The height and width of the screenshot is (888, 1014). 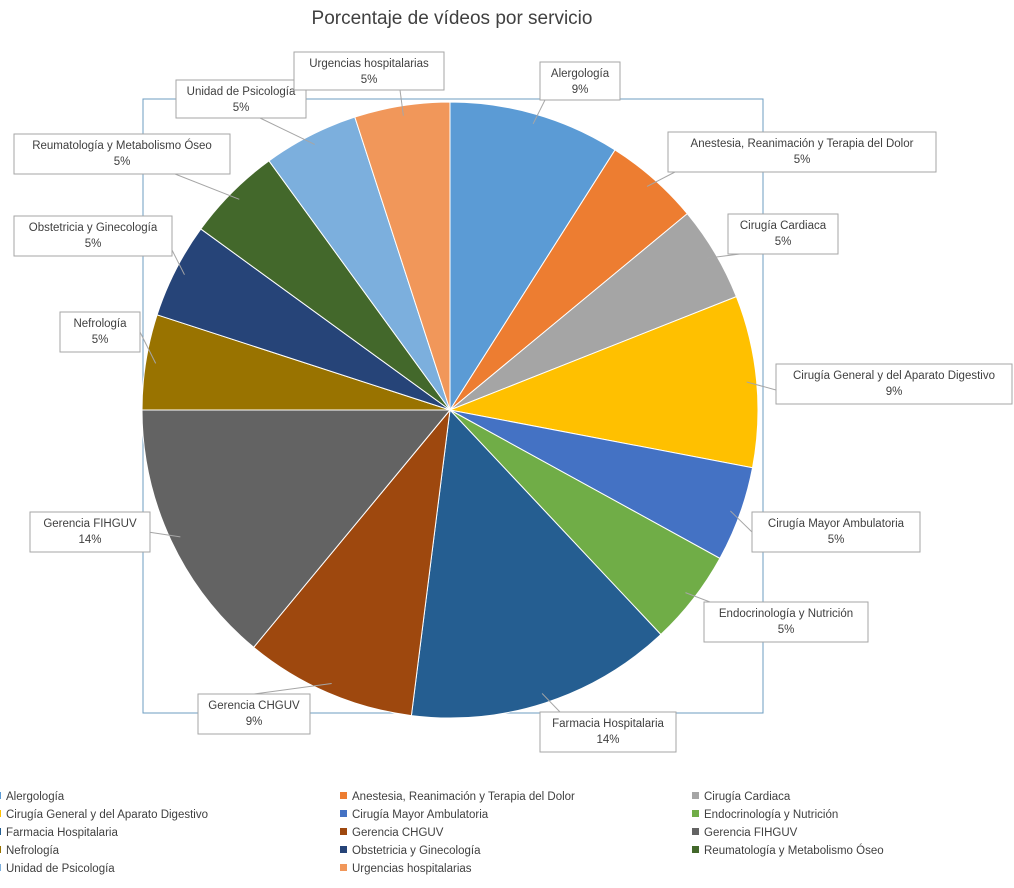 I want to click on legend-item-alergologia: Alergología, so click(x=32, y=797).